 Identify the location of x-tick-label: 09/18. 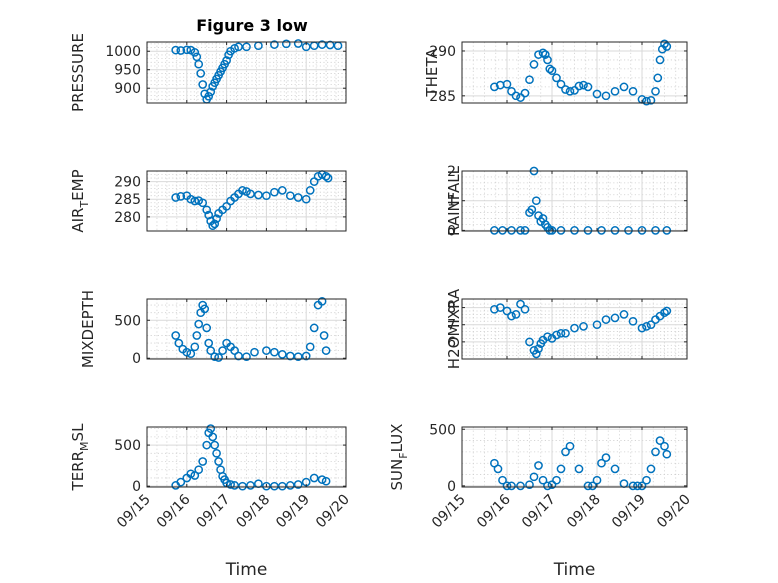
(584, 512).